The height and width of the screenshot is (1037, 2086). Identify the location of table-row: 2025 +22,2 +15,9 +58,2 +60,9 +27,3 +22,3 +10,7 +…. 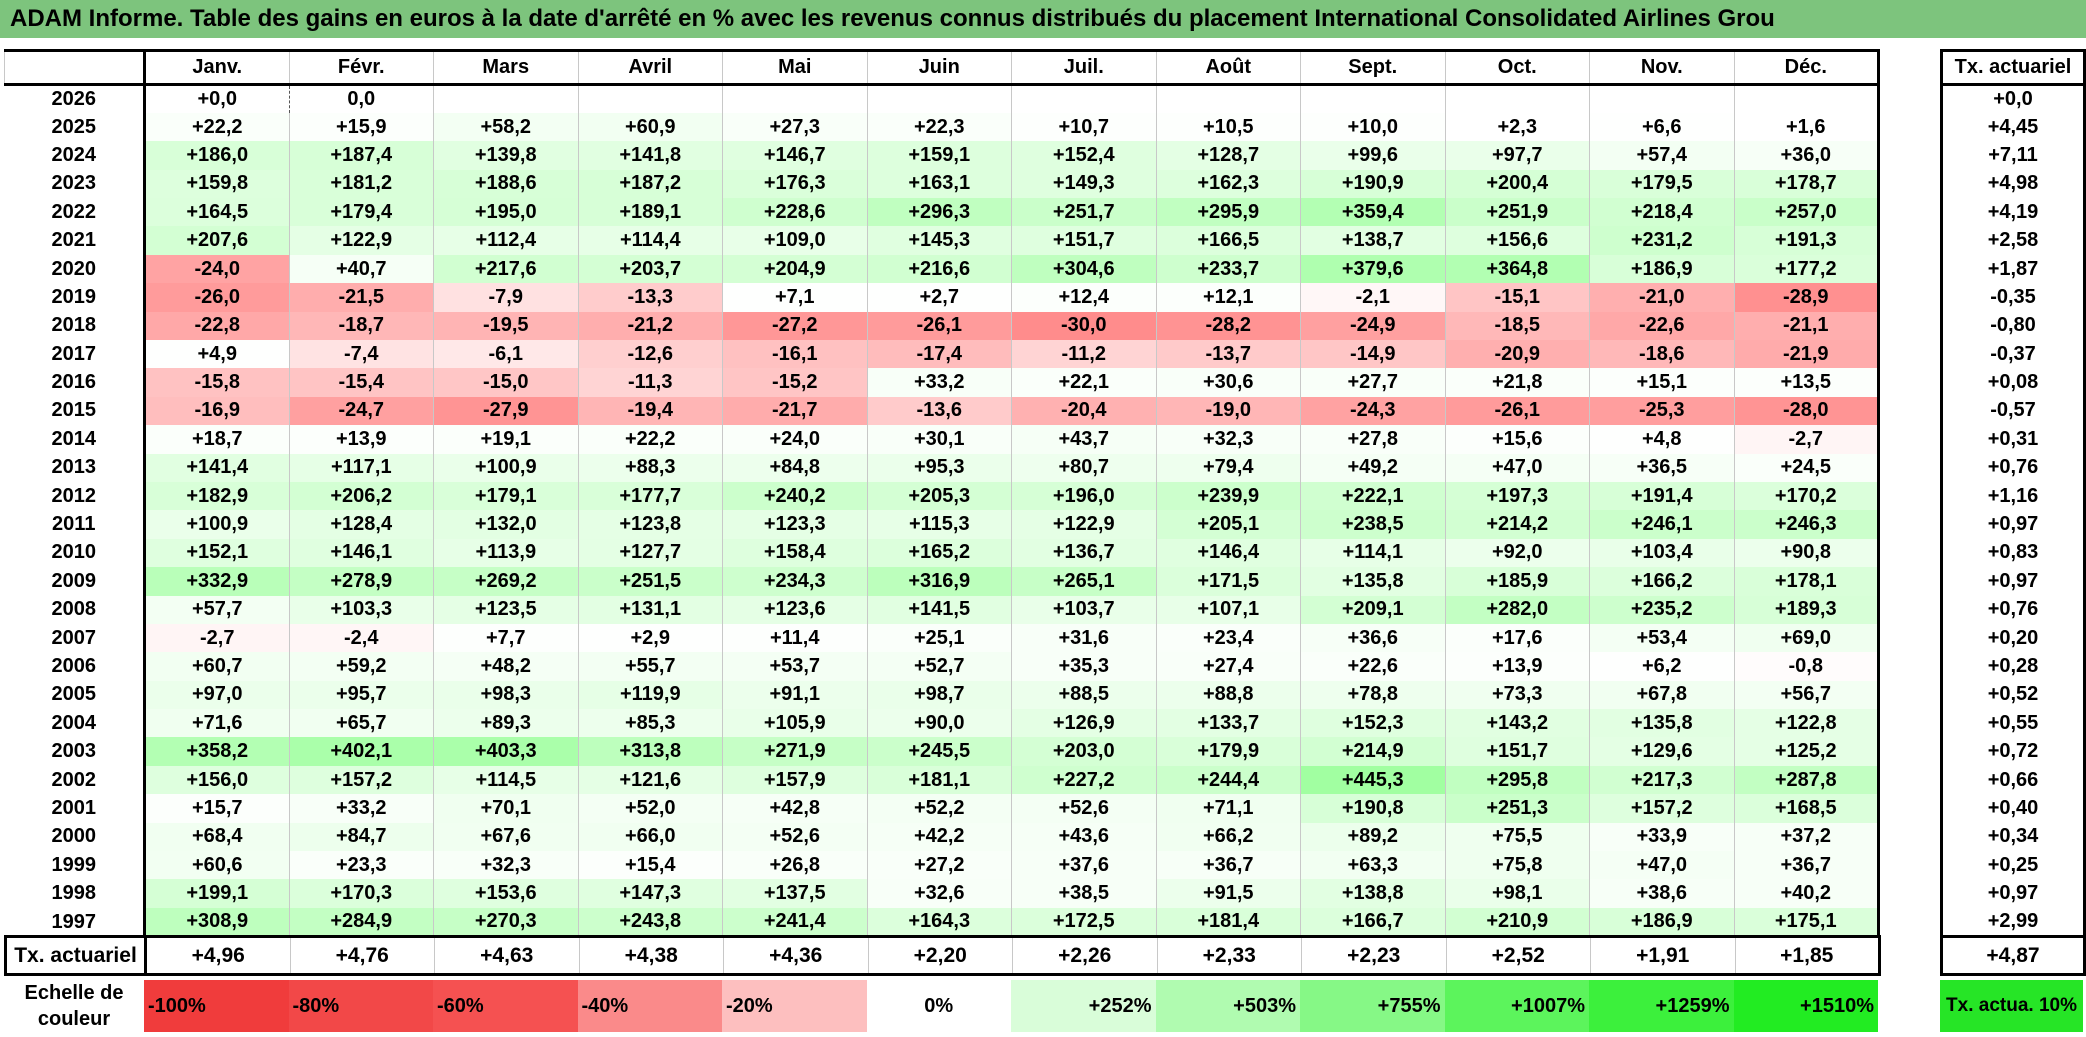
(942, 127).